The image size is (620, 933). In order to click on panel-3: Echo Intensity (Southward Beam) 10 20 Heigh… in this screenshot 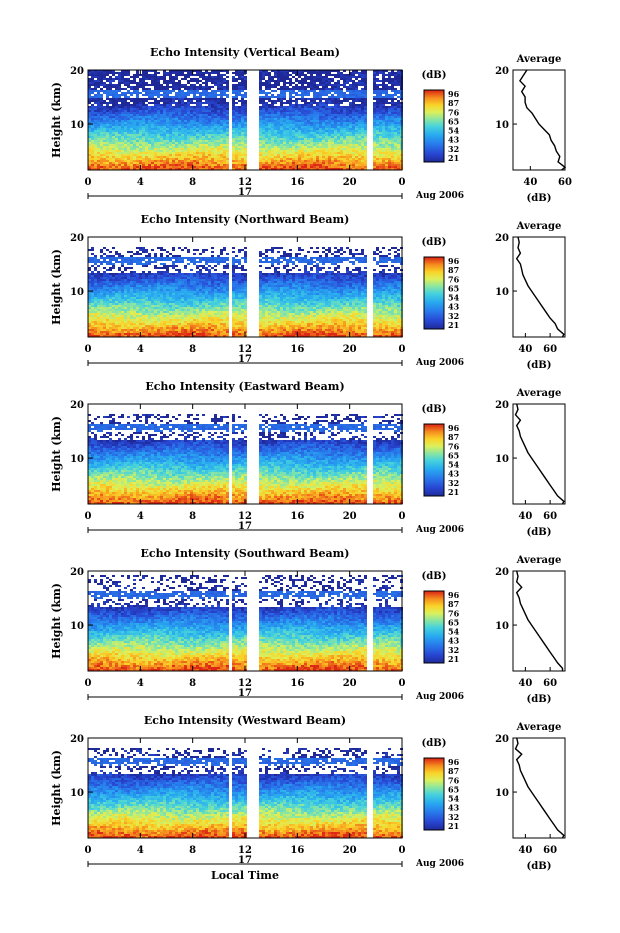, I will do `click(307, 626)`.